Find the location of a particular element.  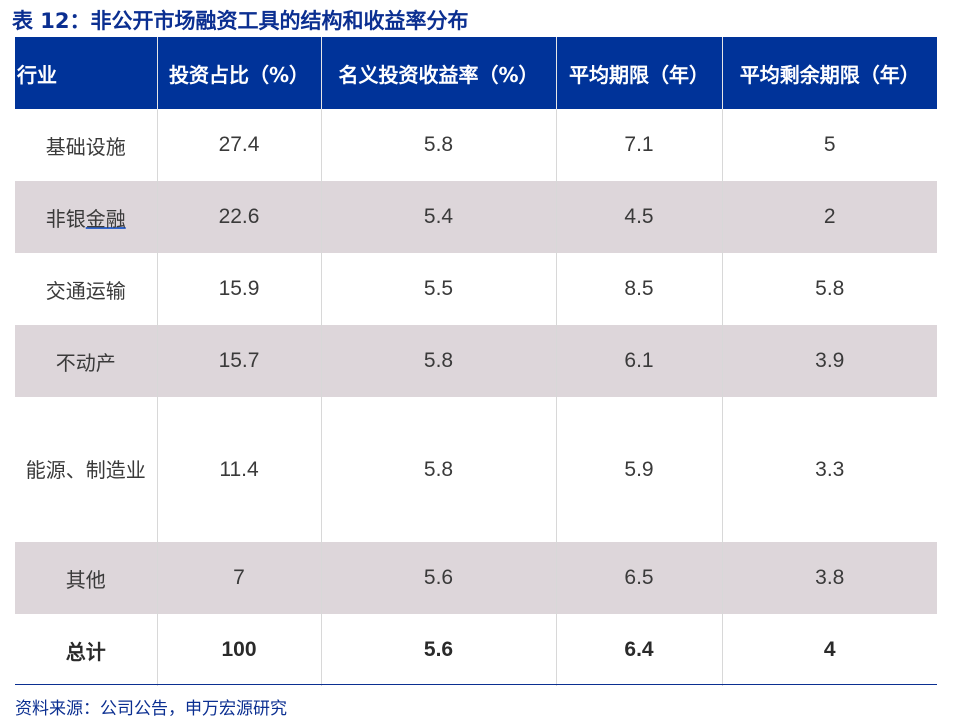

cell-share: 15.7 is located at coordinates (238, 361).